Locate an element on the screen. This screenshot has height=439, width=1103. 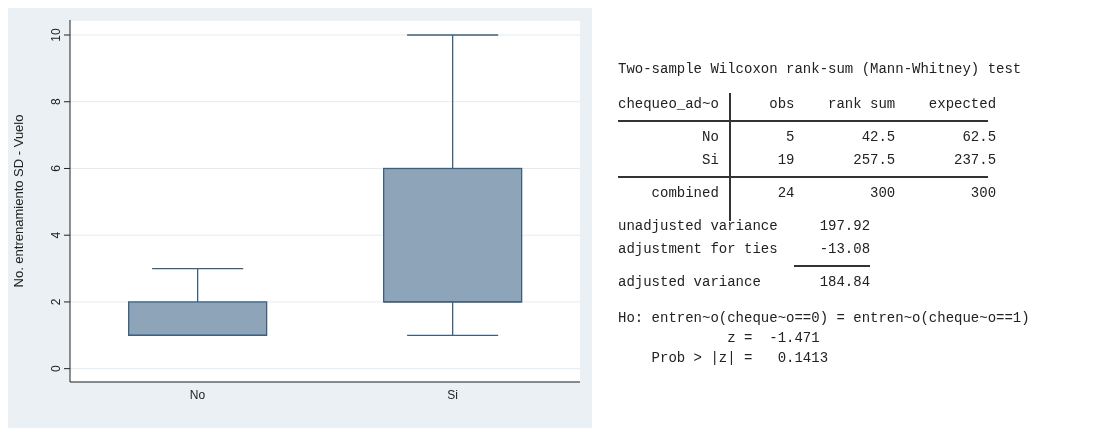
x-tick-label: Si is located at coordinates (452, 394).